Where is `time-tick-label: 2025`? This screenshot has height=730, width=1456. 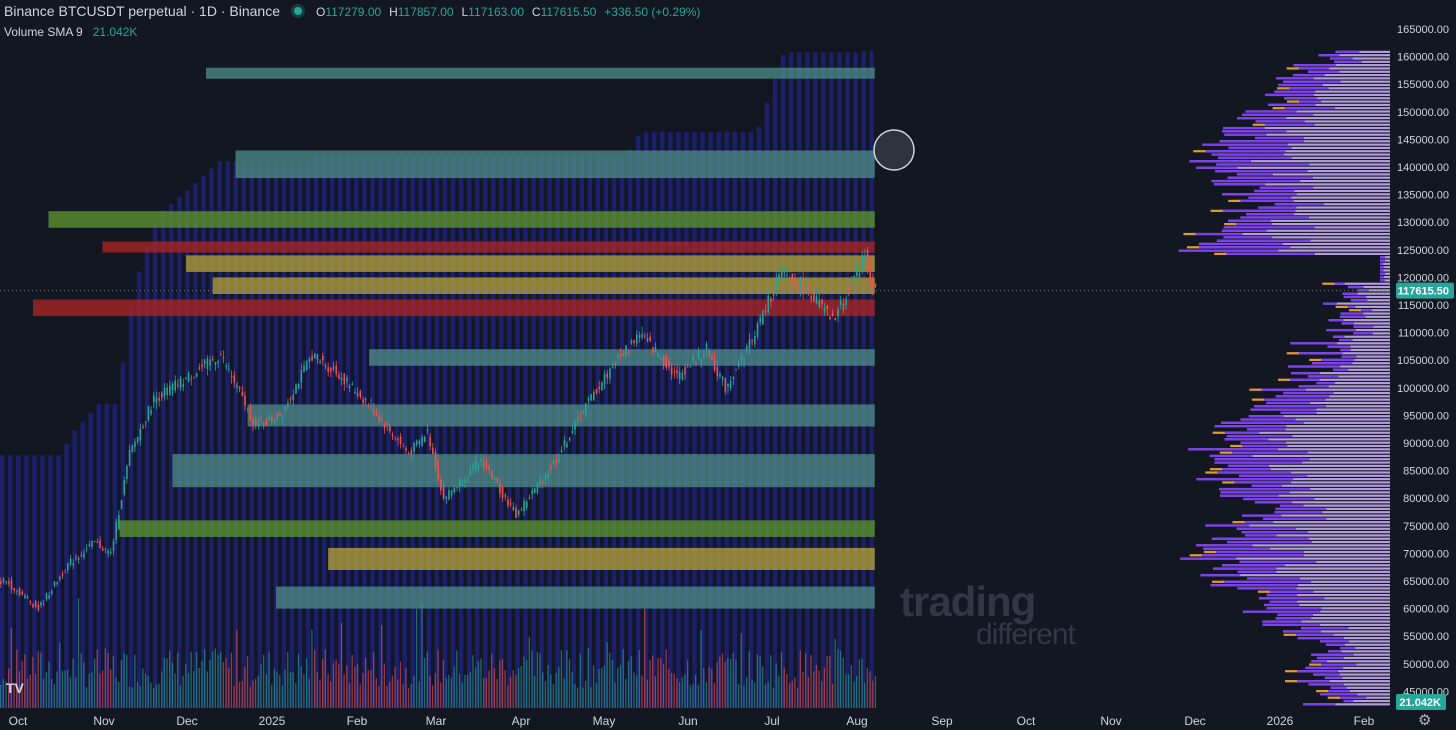 time-tick-label: 2025 is located at coordinates (272, 721).